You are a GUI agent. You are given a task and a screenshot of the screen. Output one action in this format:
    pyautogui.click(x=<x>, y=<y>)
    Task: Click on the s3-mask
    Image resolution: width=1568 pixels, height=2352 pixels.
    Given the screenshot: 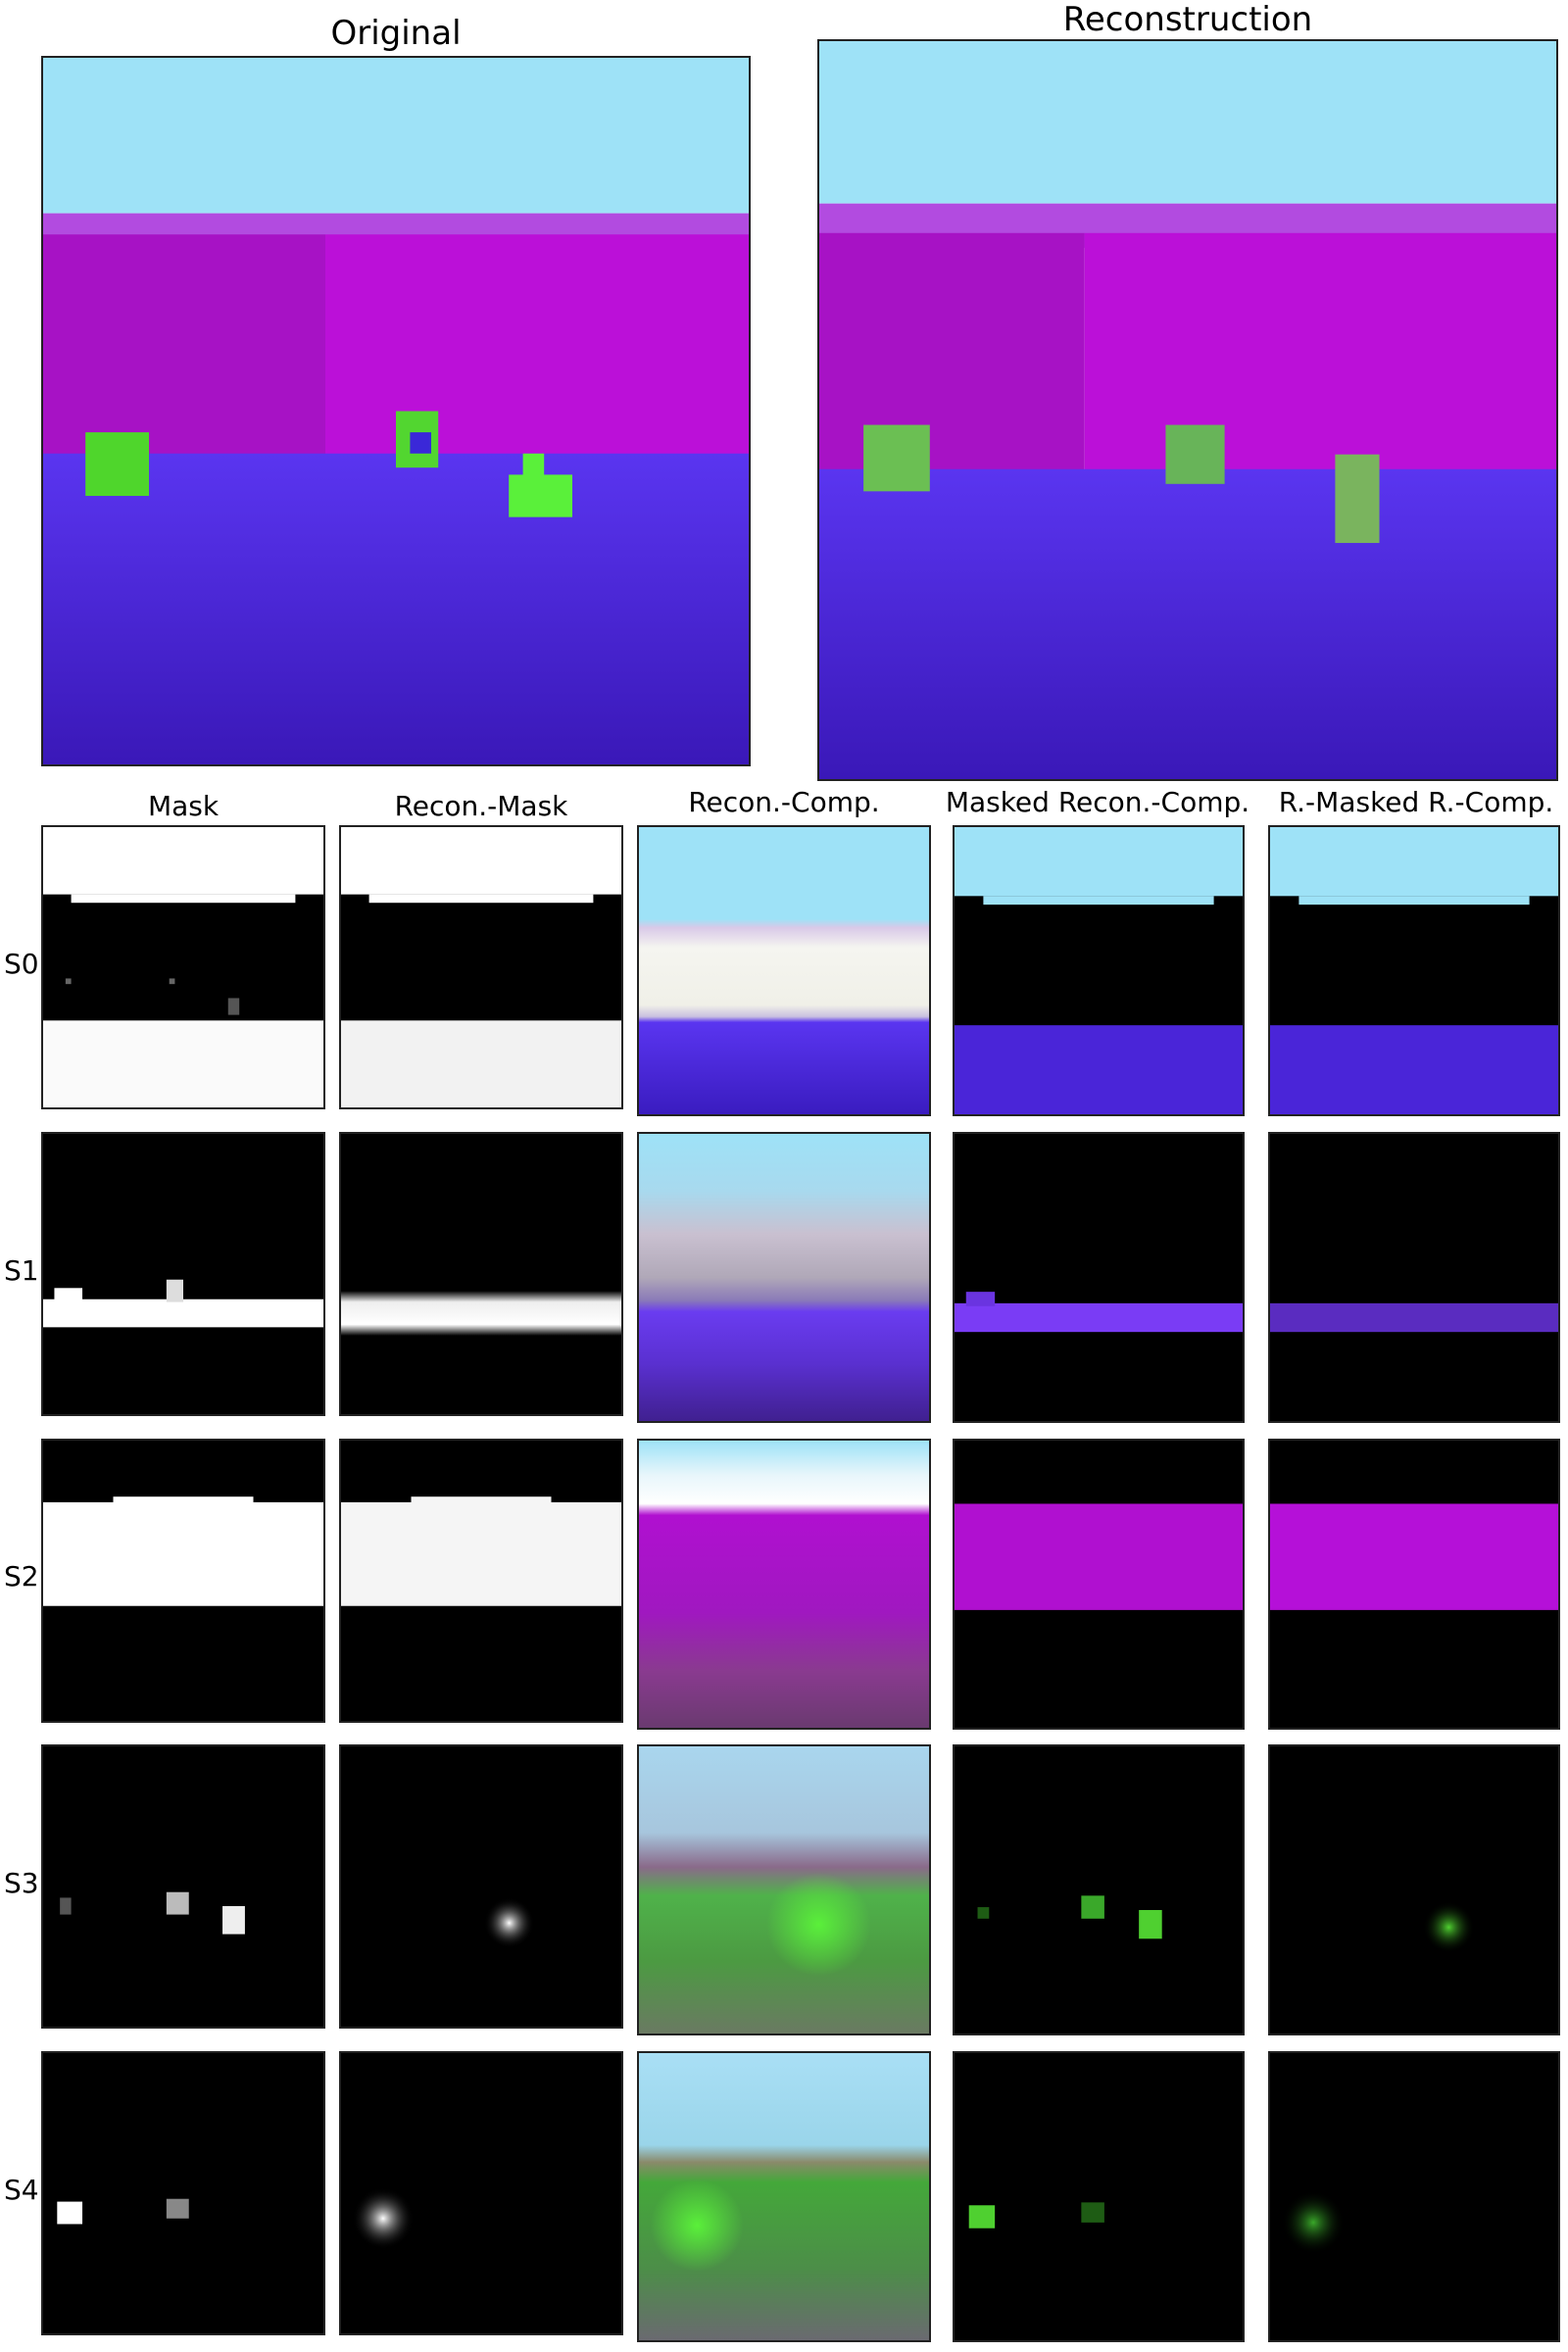 What is the action you would take?
    pyautogui.click(x=183, y=1886)
    